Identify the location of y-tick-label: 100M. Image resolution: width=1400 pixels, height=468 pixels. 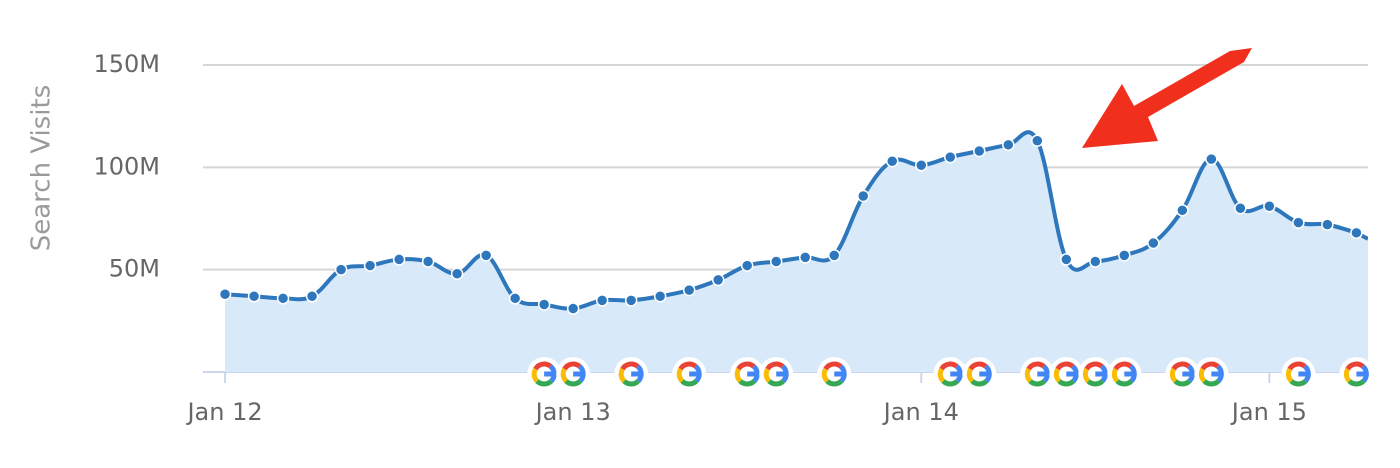
(126, 166).